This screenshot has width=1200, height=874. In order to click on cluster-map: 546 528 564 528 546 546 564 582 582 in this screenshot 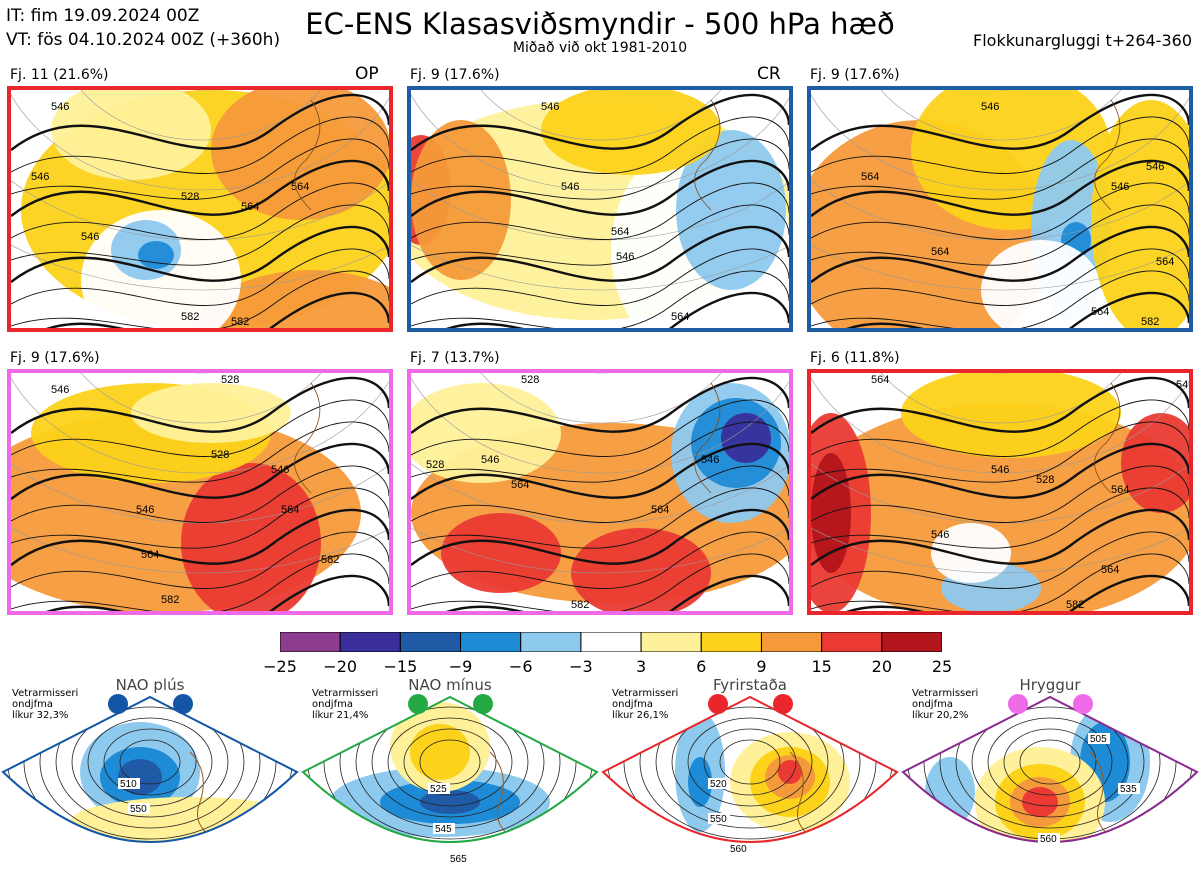, I will do `click(200, 492)`.